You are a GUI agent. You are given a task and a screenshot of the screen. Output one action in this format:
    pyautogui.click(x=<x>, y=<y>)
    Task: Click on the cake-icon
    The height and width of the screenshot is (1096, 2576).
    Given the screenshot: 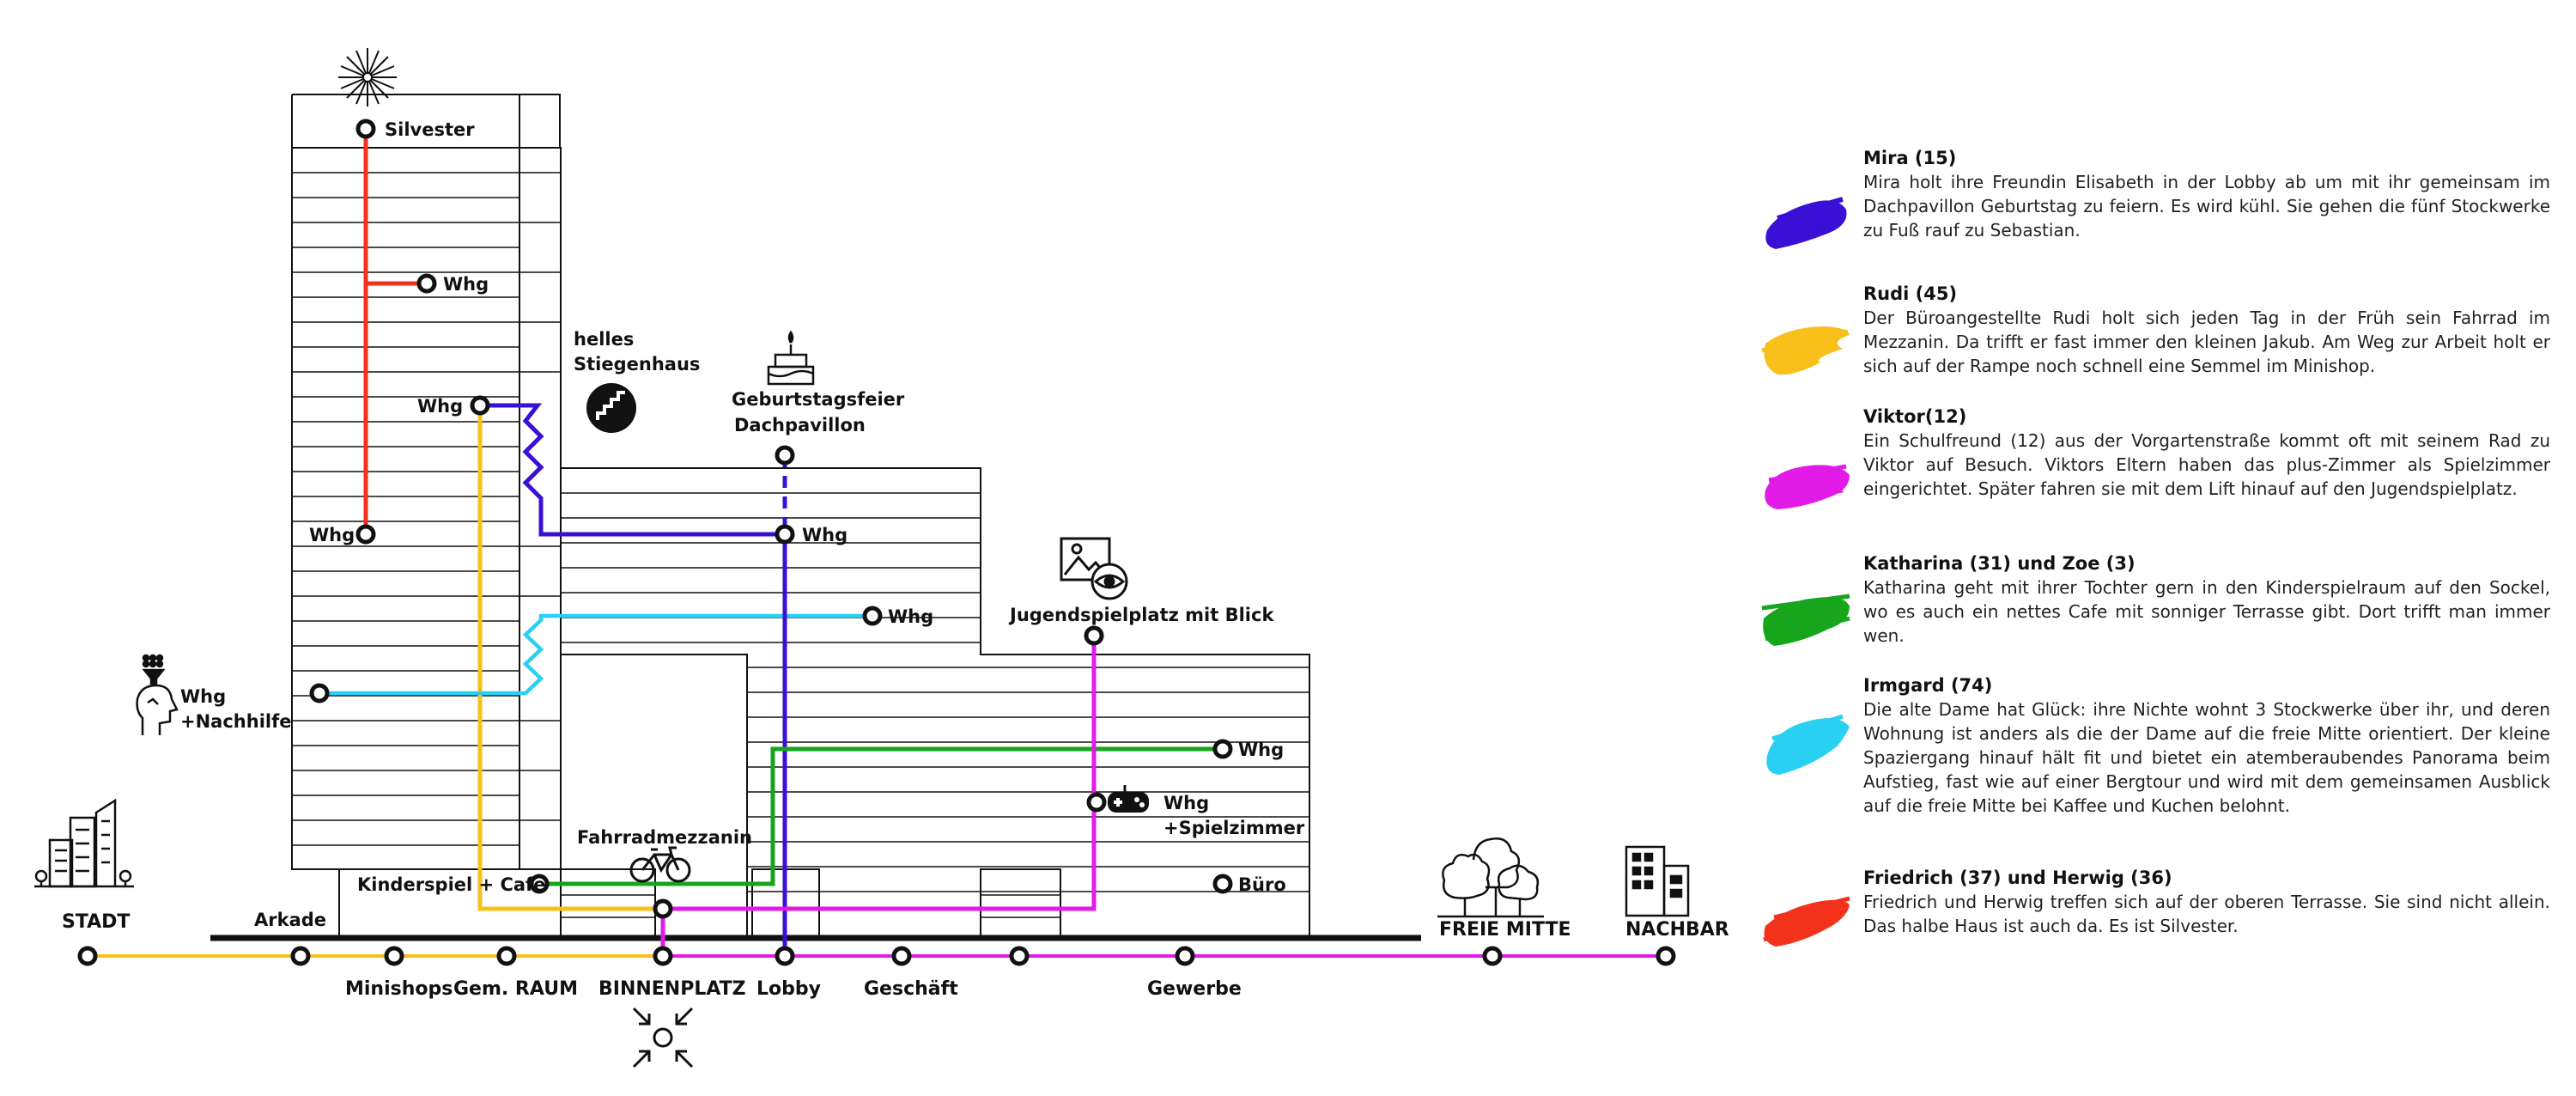 What is the action you would take?
    pyautogui.click(x=791, y=358)
    